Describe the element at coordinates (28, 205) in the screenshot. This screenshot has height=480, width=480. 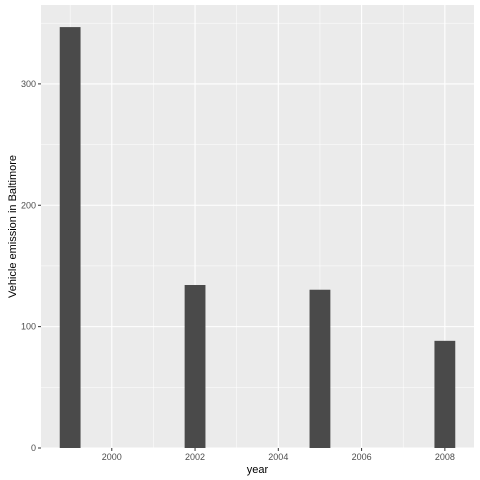
I see `y-tick-label: 200` at that location.